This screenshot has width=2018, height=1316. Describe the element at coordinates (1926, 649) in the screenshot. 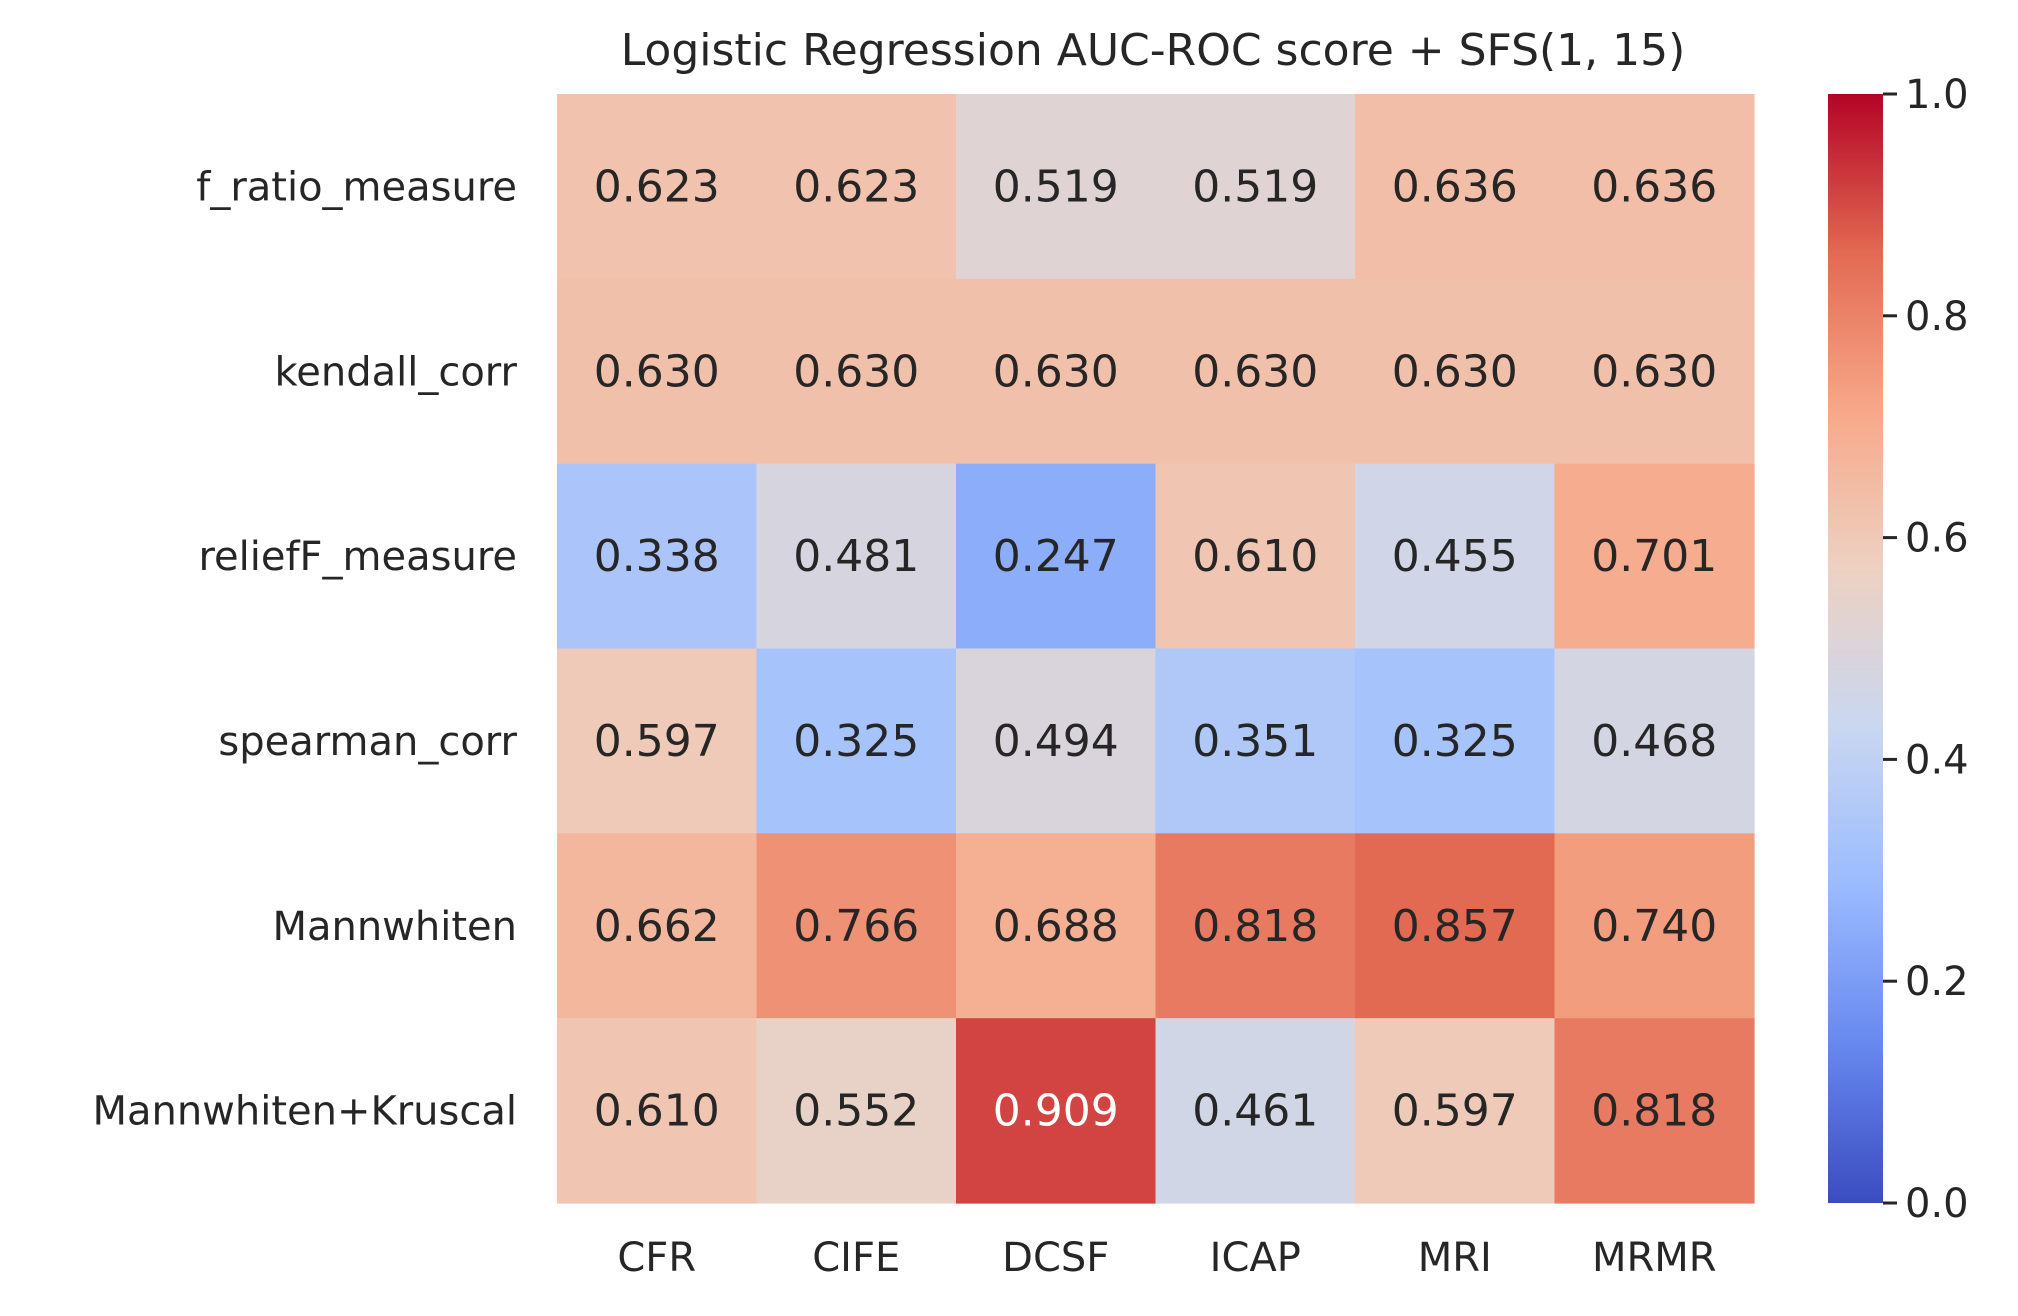

I see `colorbar-ticks: 0.0 0.2 0.4 0.6 0.8 1.0` at that location.